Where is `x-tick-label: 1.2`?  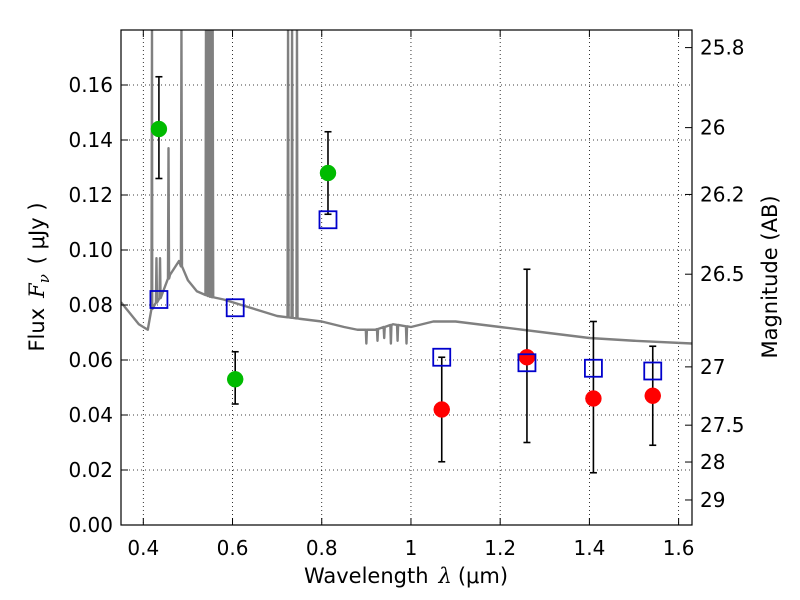 x-tick-label: 1.2 is located at coordinates (500, 548).